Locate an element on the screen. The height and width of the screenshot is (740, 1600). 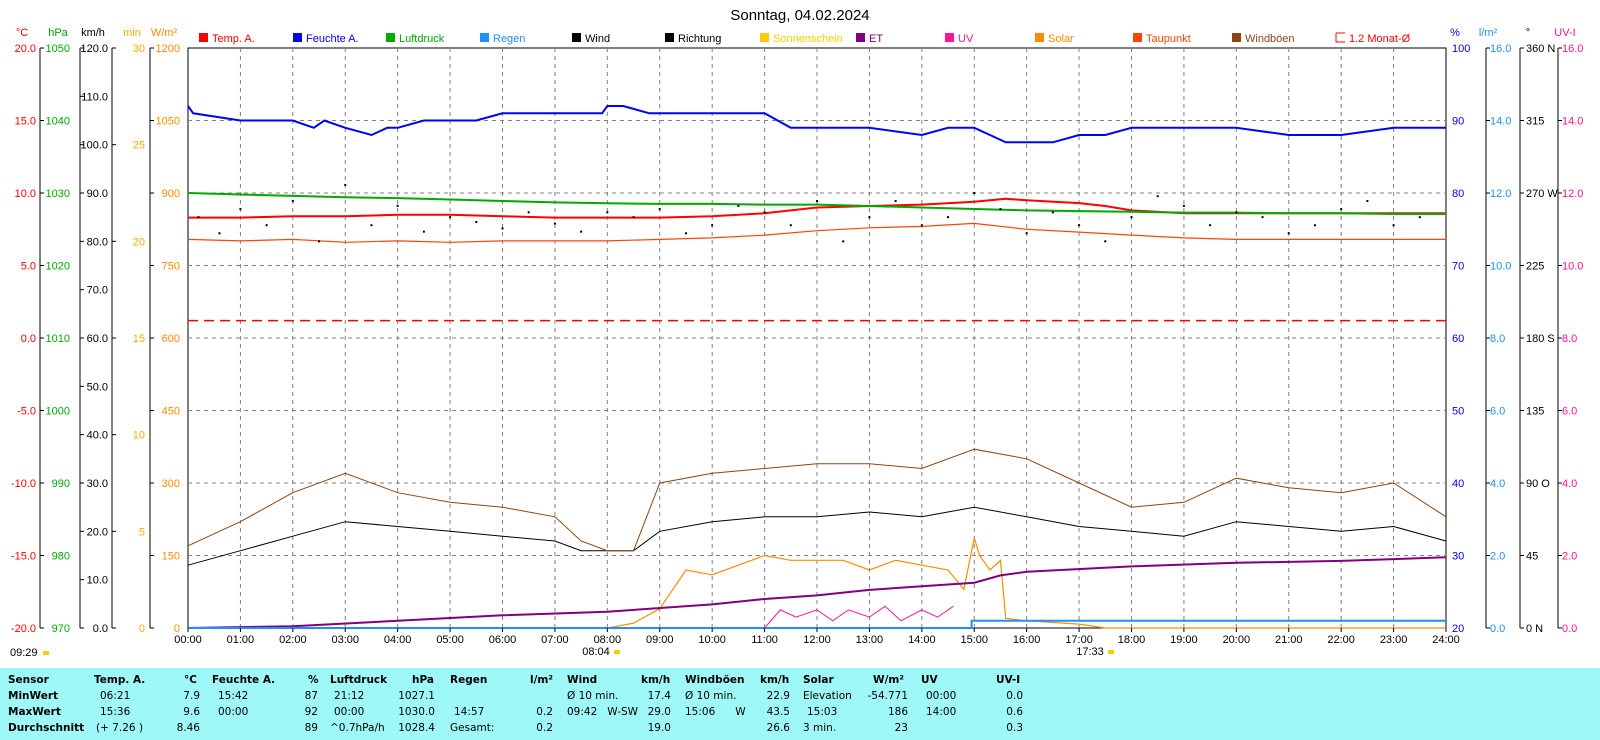
stats-header-uv-unit: UV-I is located at coordinates (1008, 680).